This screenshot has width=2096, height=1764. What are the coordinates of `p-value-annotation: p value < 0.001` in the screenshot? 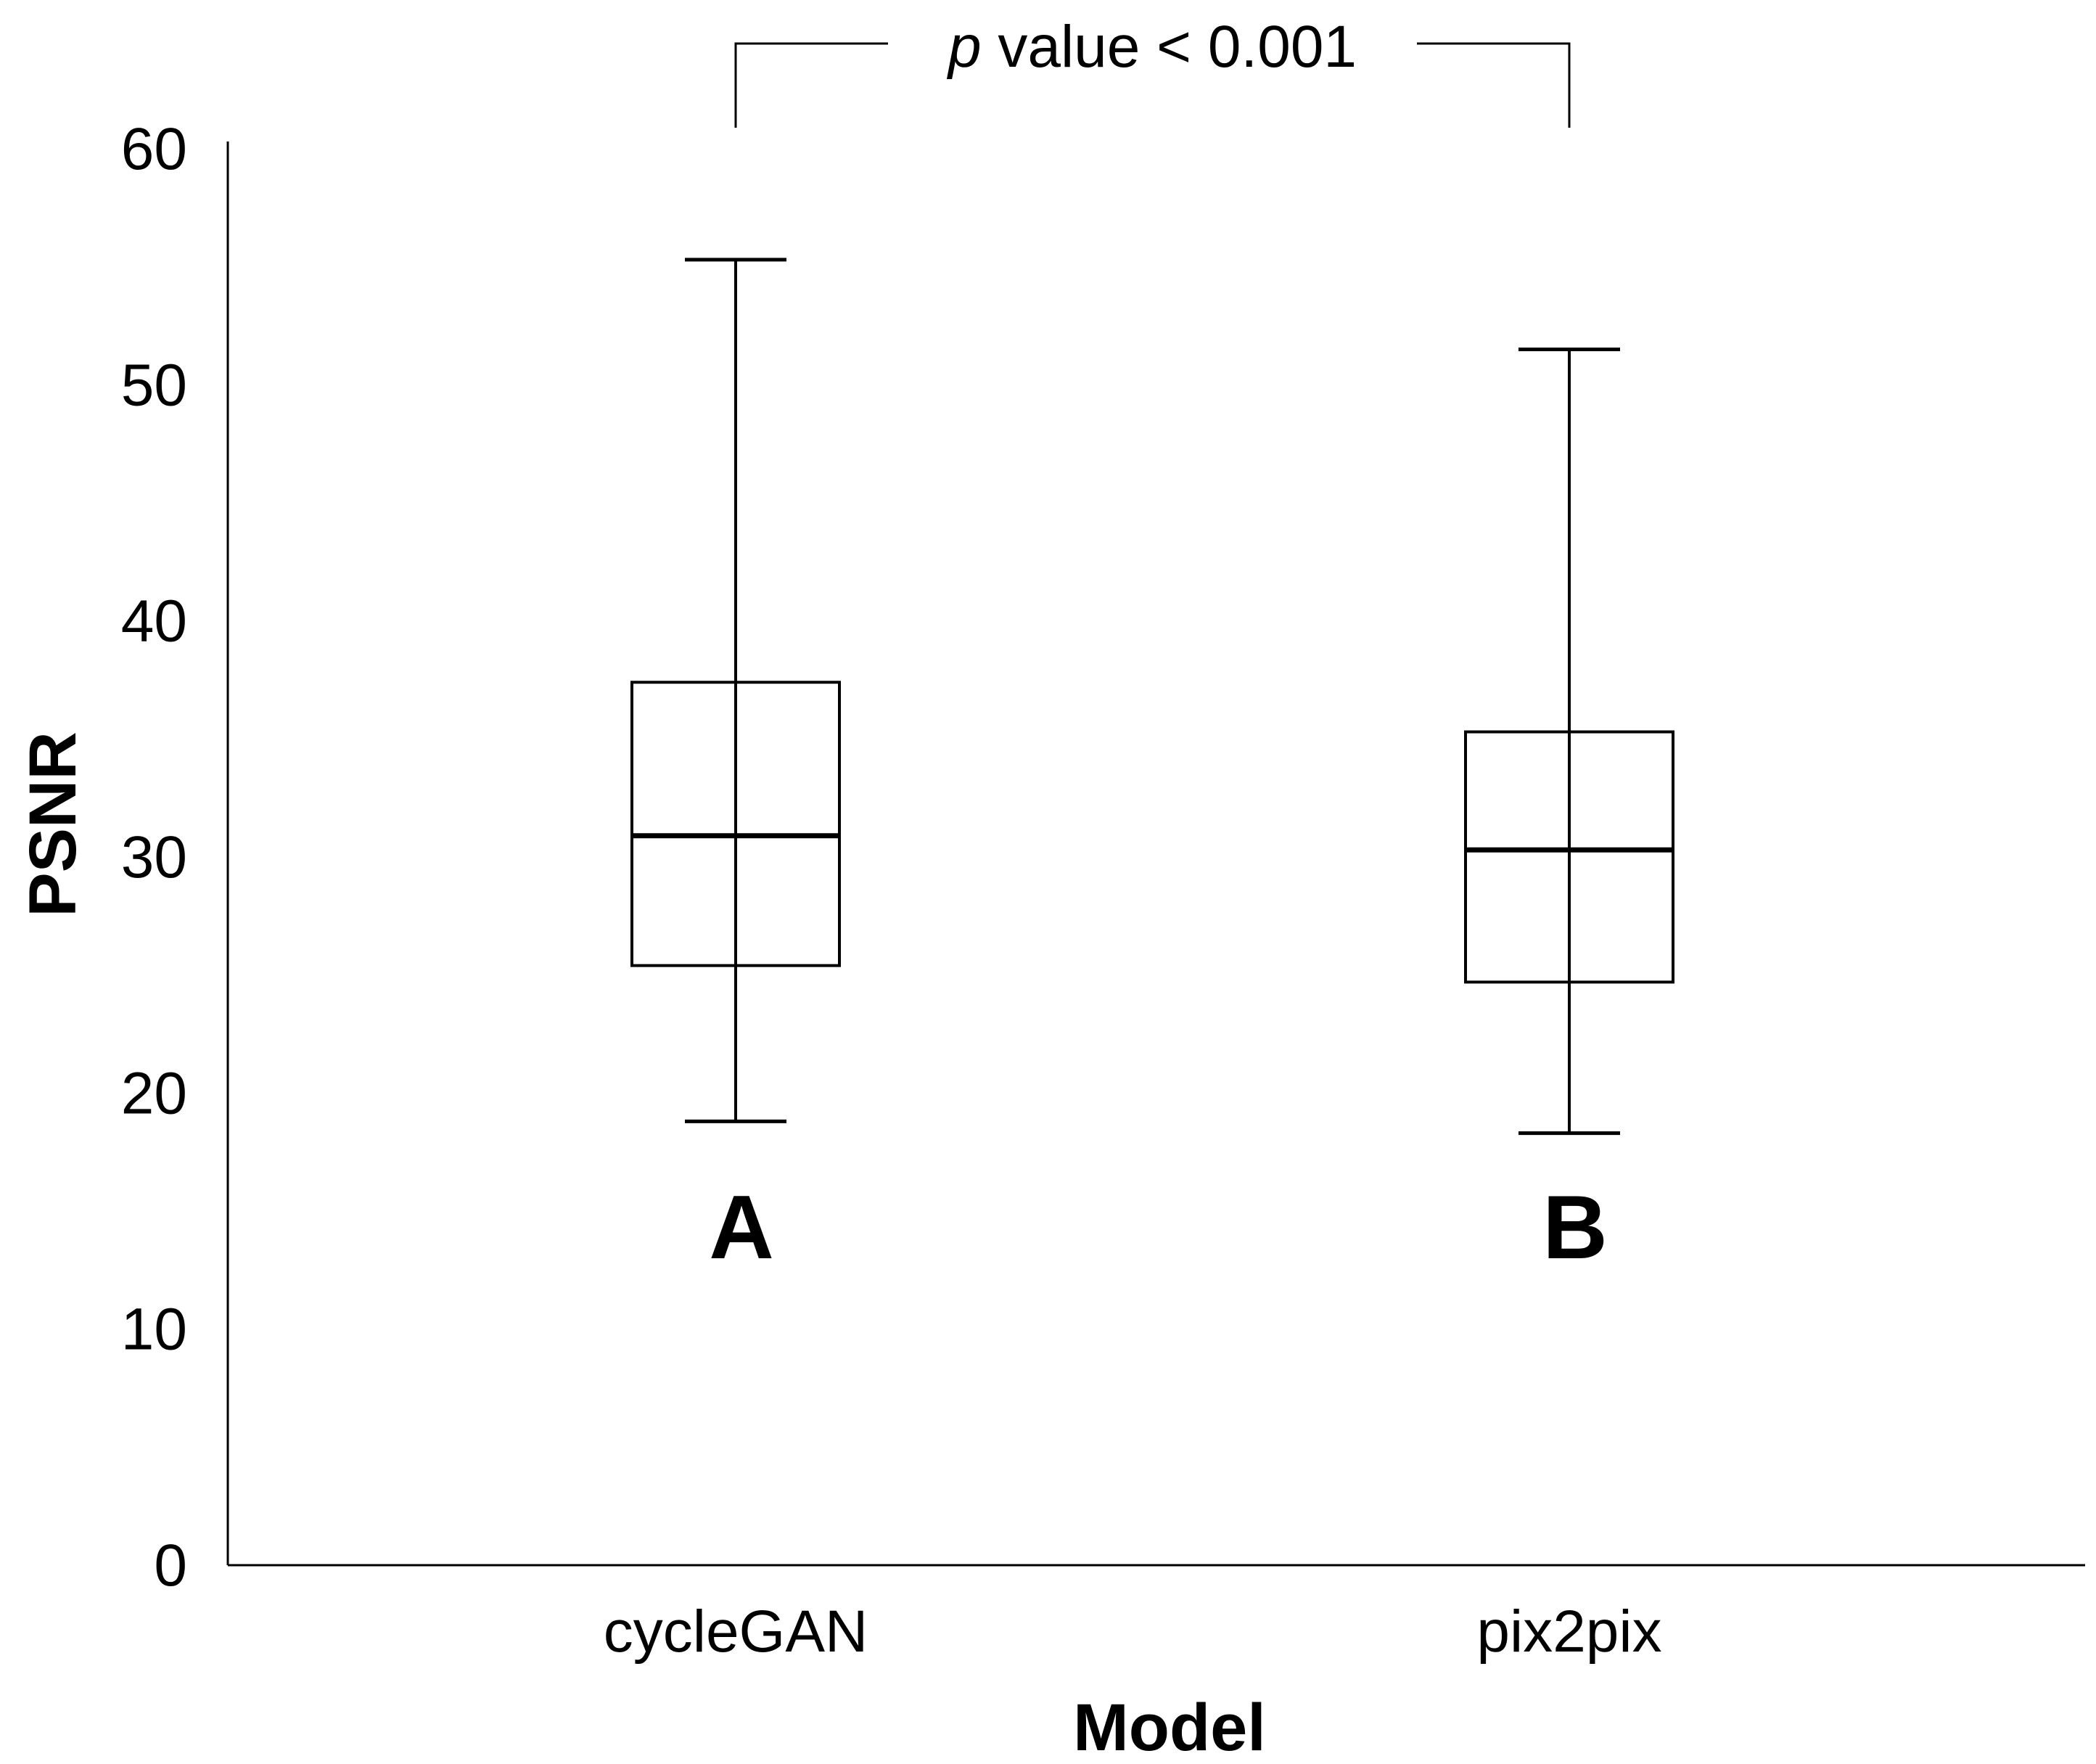 It's located at (1151, 47).